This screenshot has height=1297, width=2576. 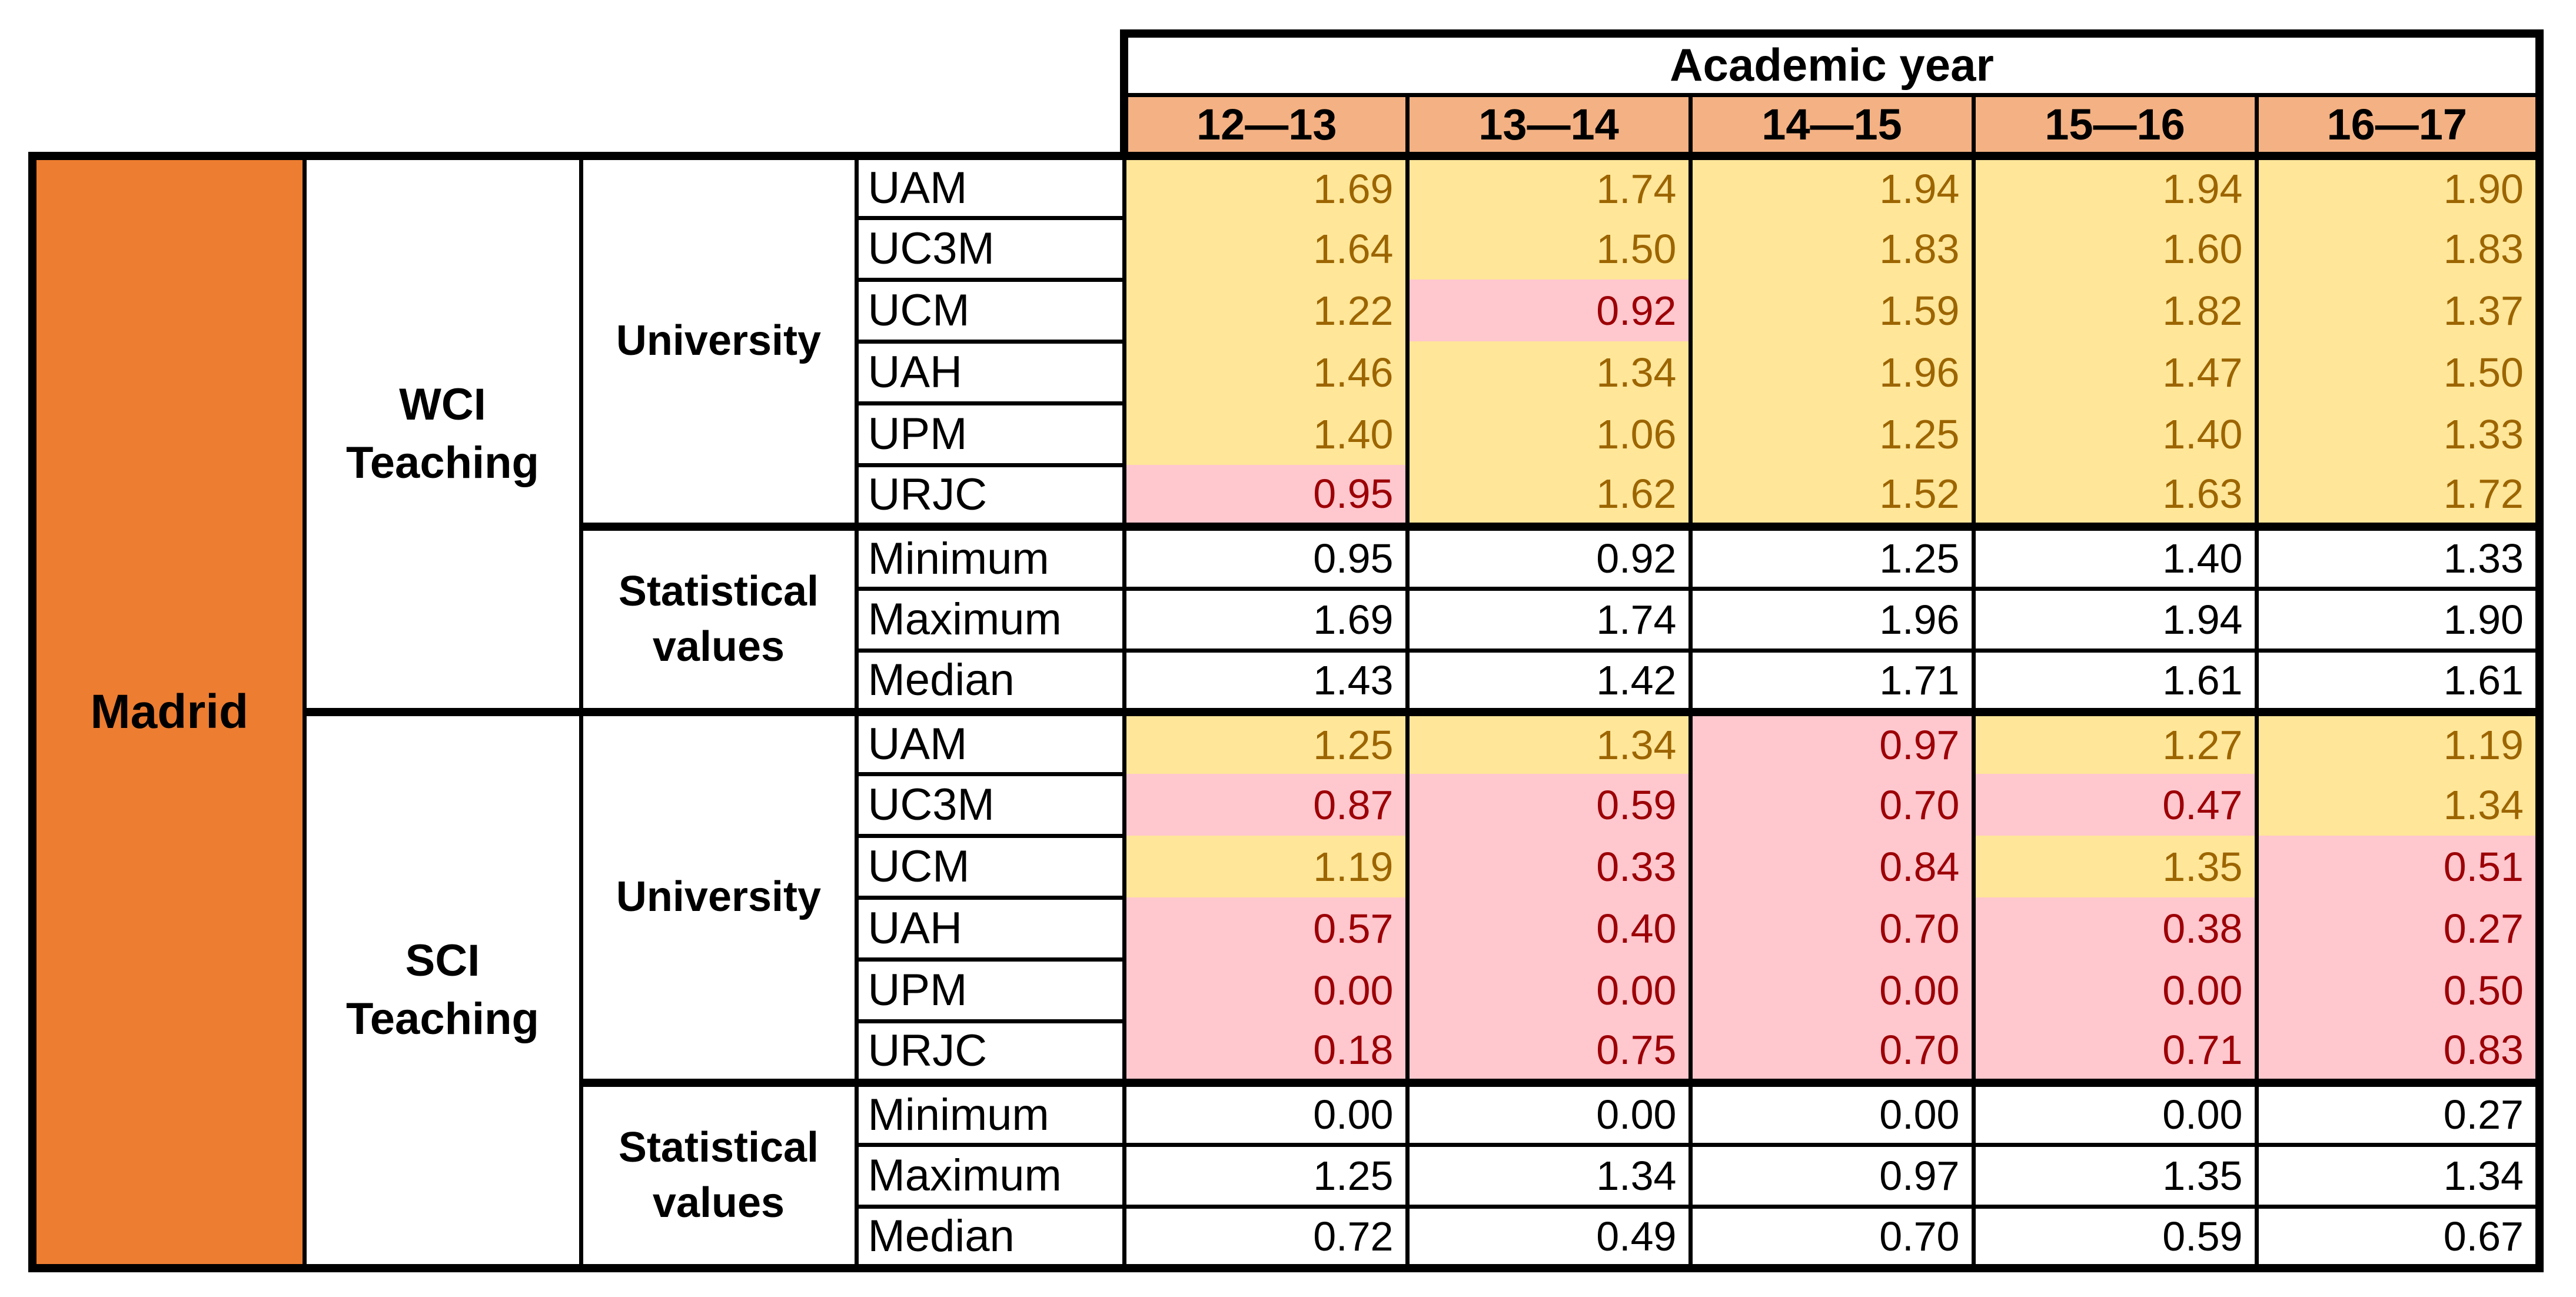 I want to click on data-cell: 1.72, so click(x=2399, y=496).